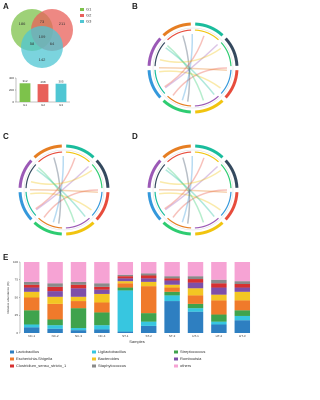  Describe the element at coordinates (62, 23) in the screenshot. I see `venn-count: 211` at that location.